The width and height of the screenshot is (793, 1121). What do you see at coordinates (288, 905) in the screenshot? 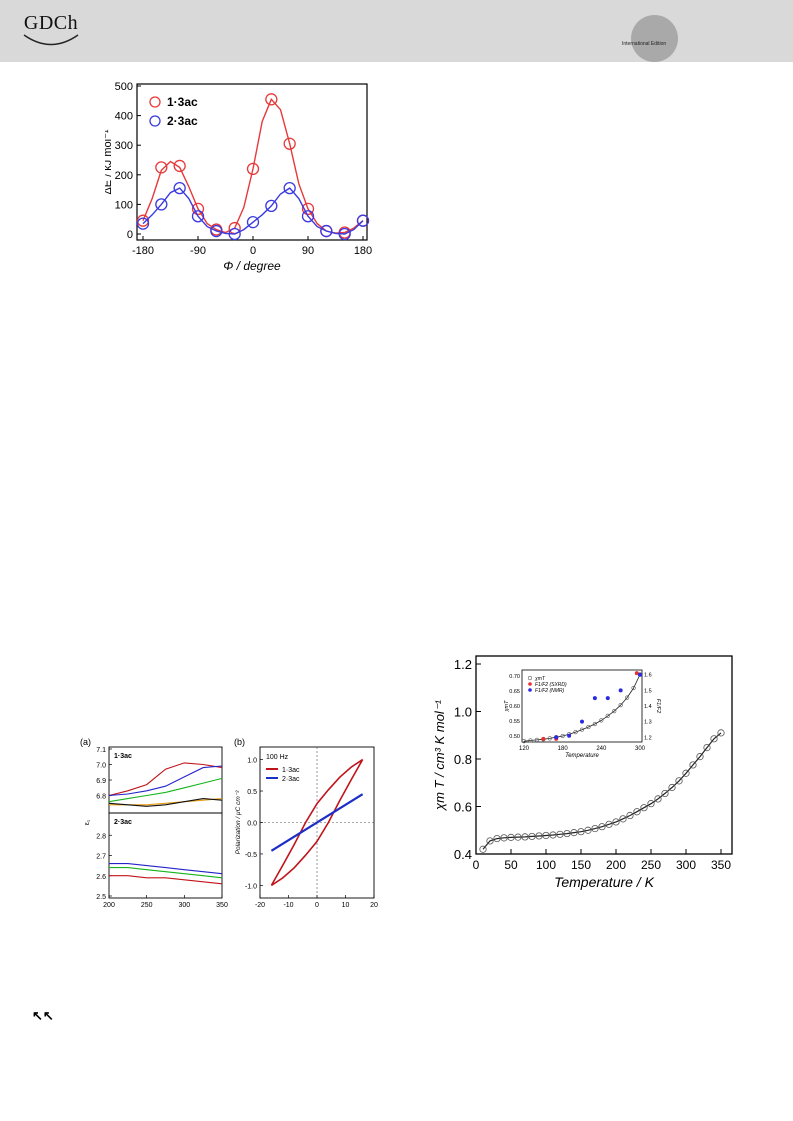
I see `x-tick-label: -10` at bounding box center [288, 905].